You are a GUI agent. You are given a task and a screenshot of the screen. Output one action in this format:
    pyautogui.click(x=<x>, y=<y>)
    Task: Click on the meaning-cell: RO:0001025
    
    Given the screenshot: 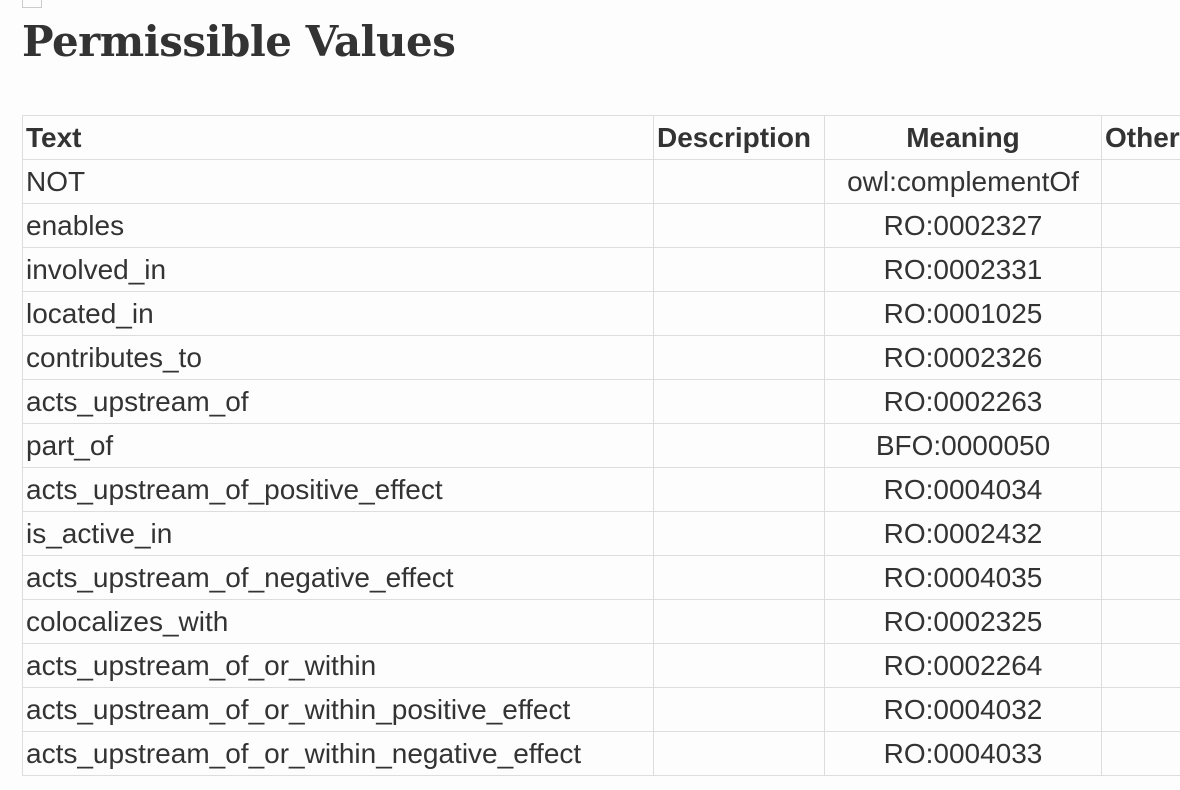 What is the action you would take?
    pyautogui.click(x=963, y=313)
    